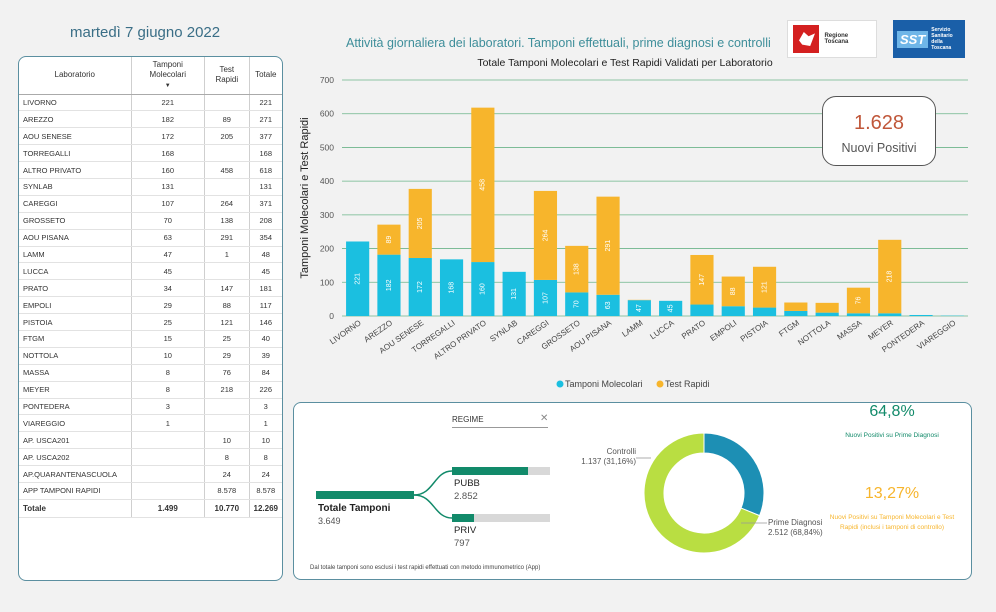 This screenshot has height=612, width=996. What do you see at coordinates (942, 39) in the screenshot?
I see `sst-logo-text: Servizio Sanitario della Toscana` at bounding box center [942, 39].